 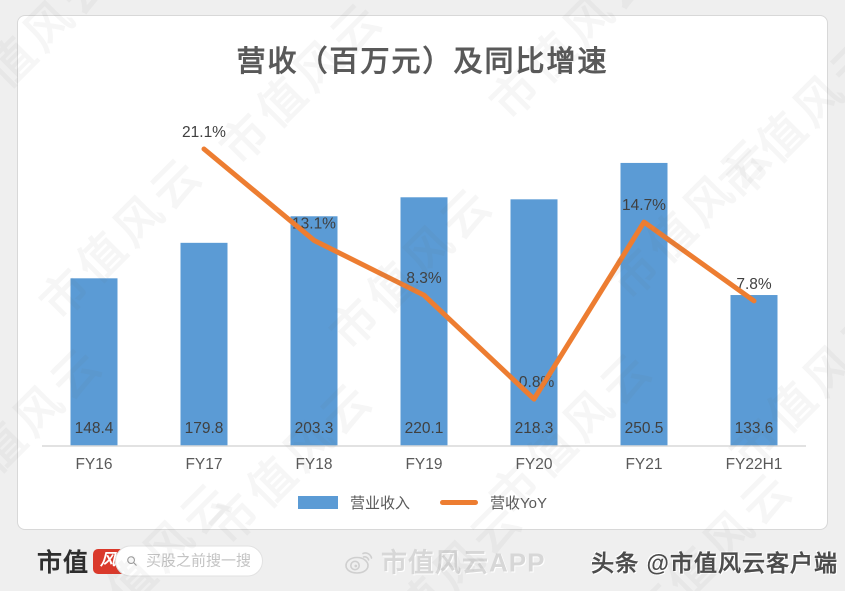 I want to click on x-tick-label: FY19, so click(x=423, y=464).